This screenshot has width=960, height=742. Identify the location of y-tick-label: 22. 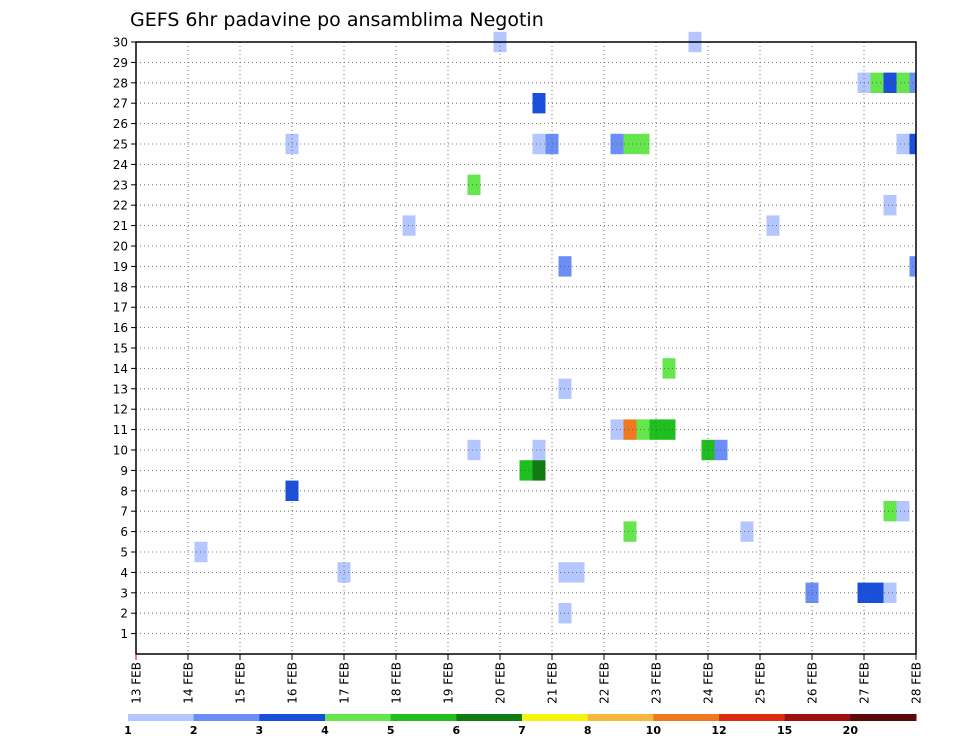
(120, 206).